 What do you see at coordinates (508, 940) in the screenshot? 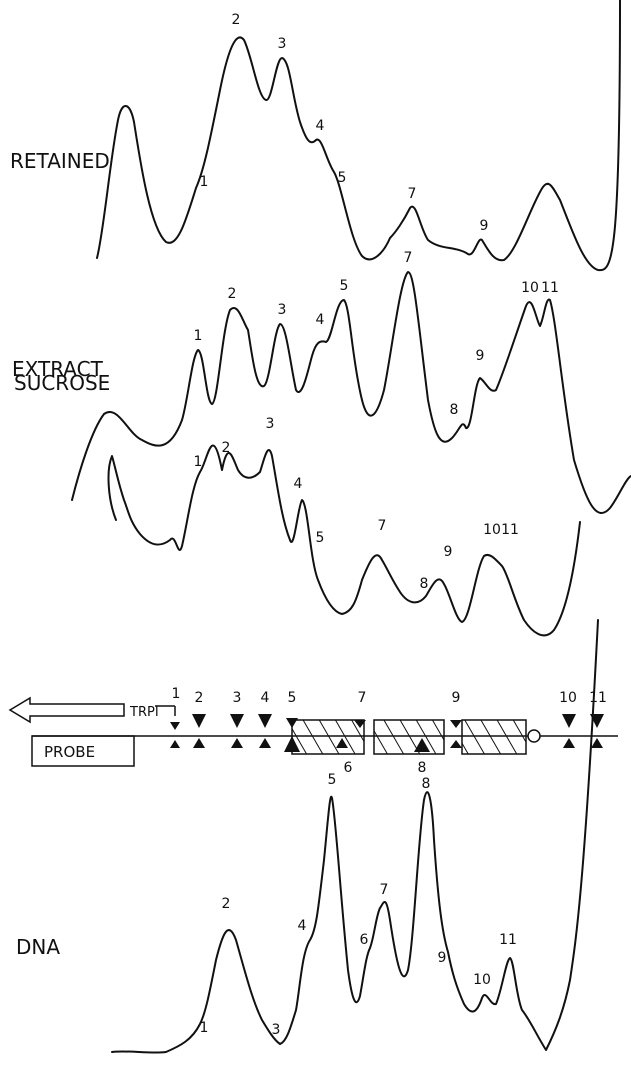
I see `dna-peak-11: 11` at bounding box center [508, 940].